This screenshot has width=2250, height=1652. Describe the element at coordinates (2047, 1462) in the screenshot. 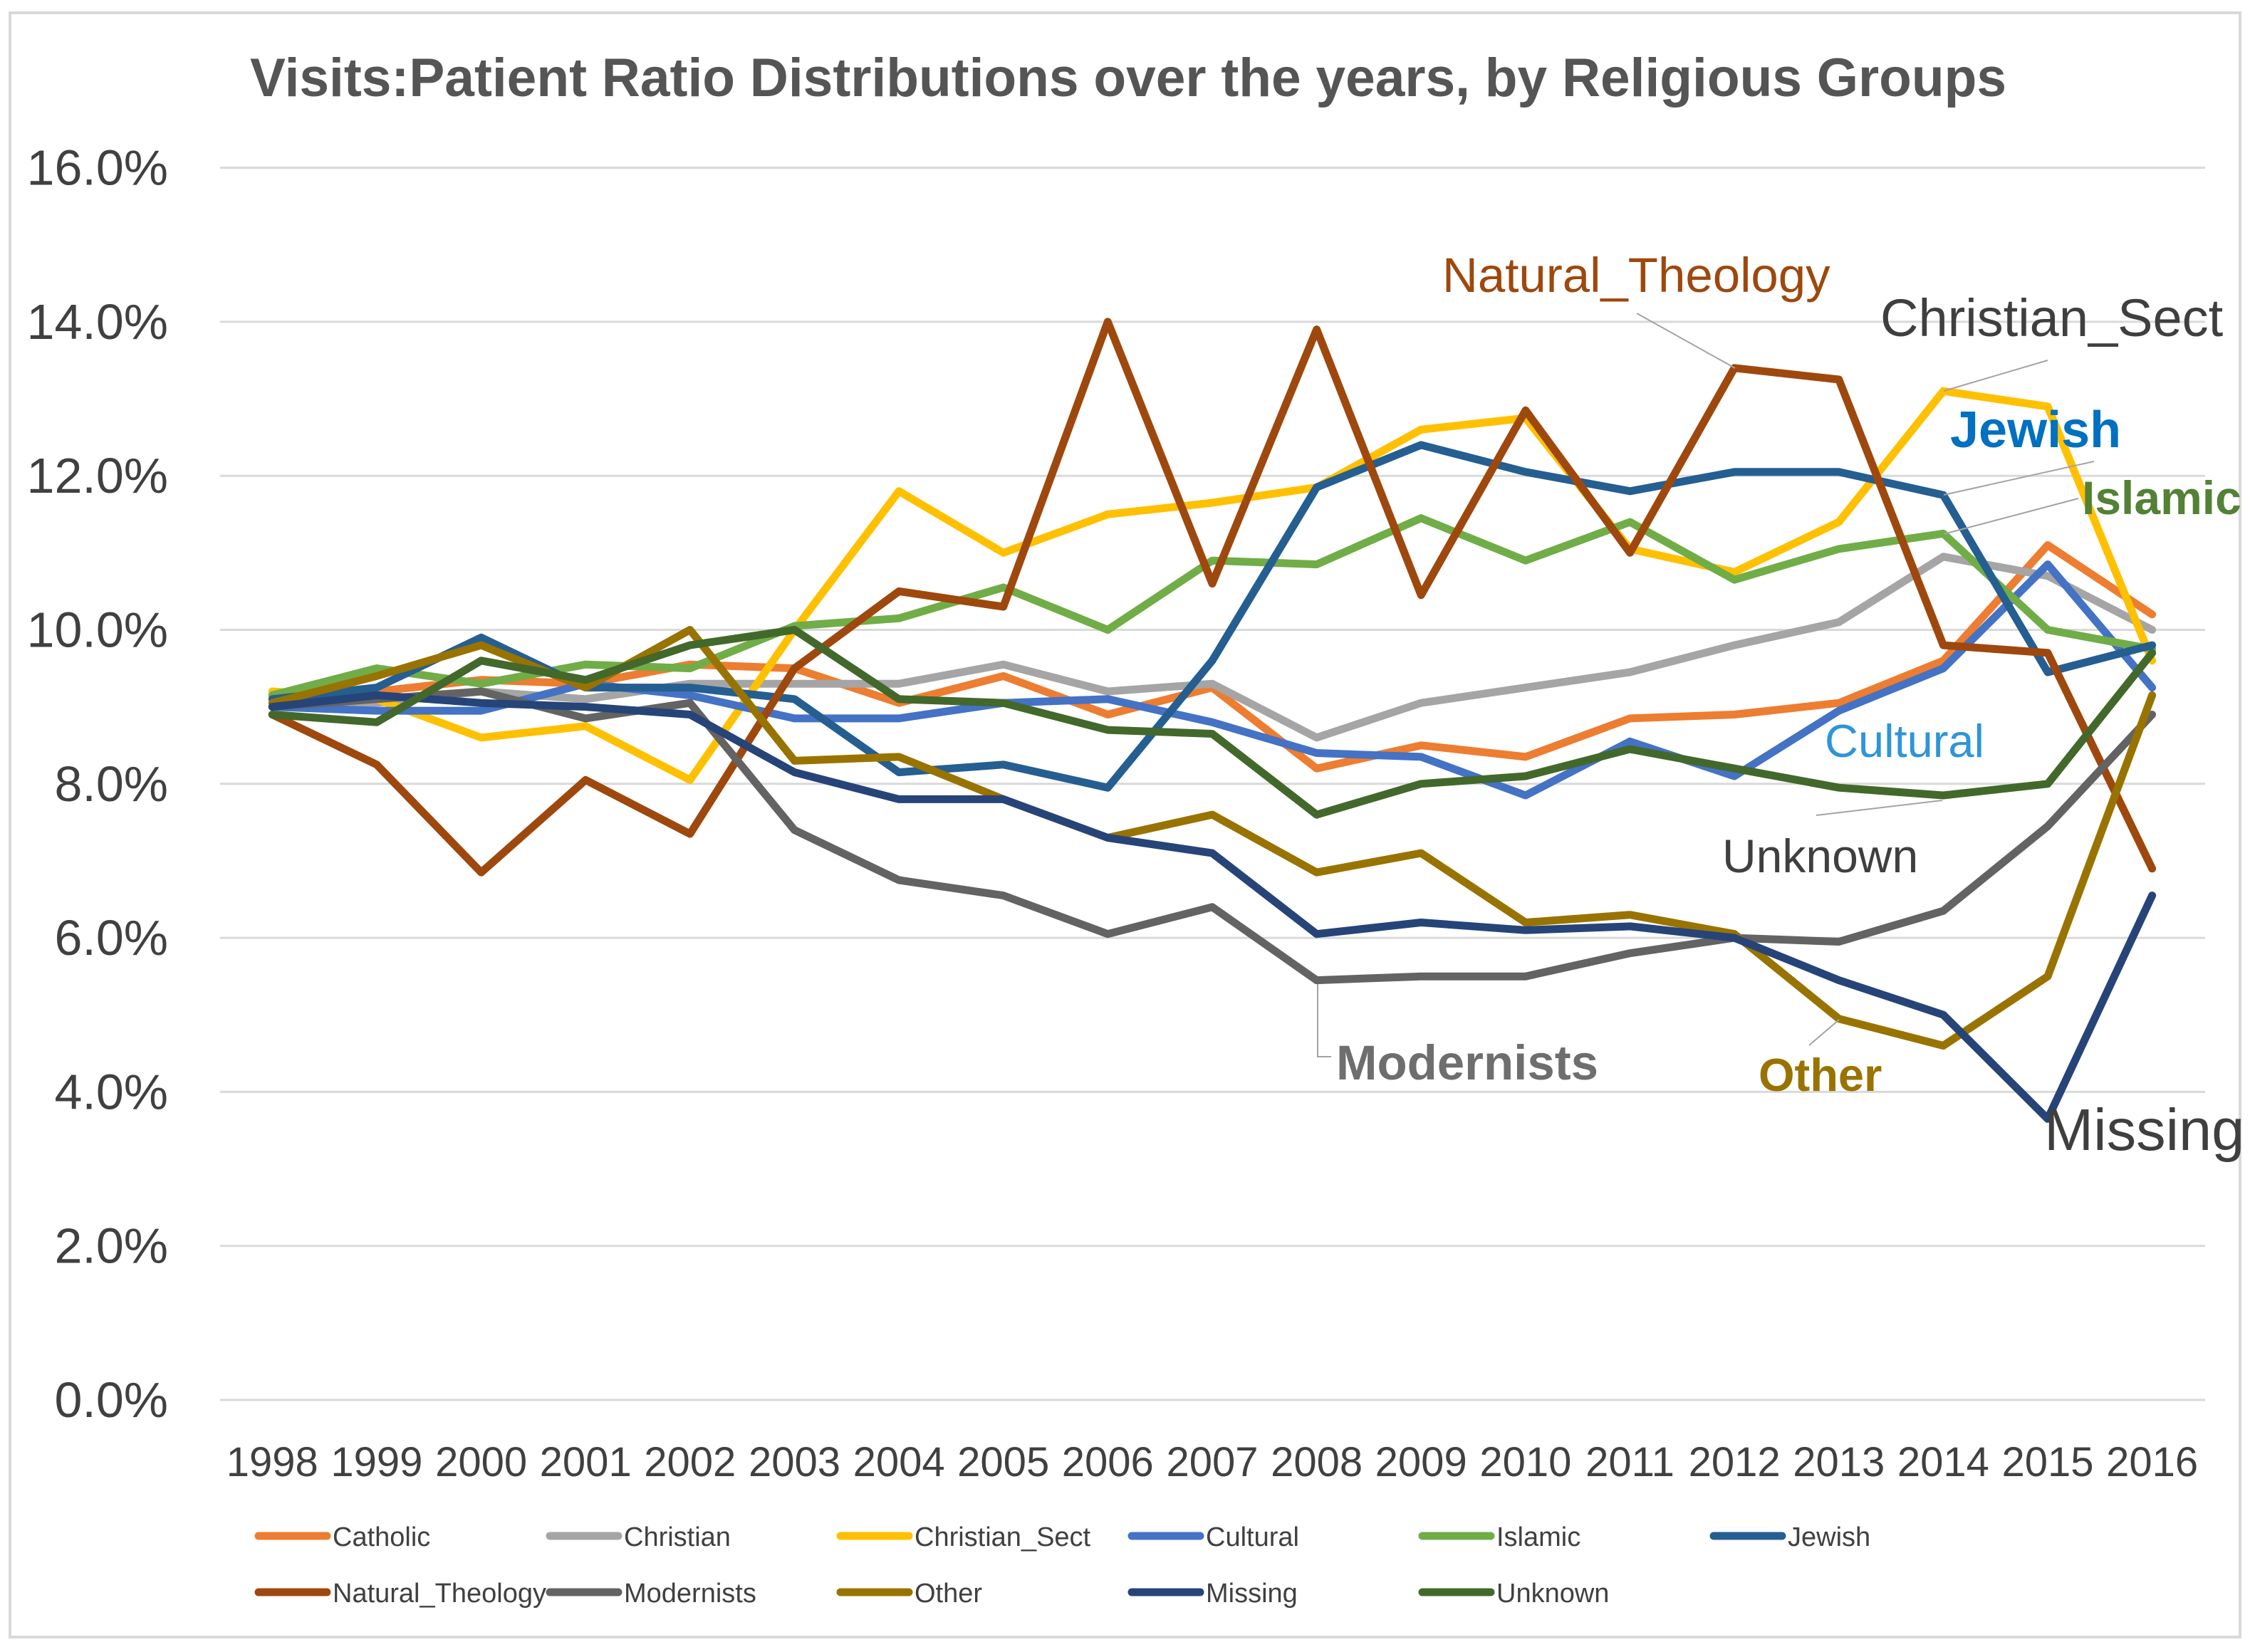

I see `svg-text: 2015` at that location.